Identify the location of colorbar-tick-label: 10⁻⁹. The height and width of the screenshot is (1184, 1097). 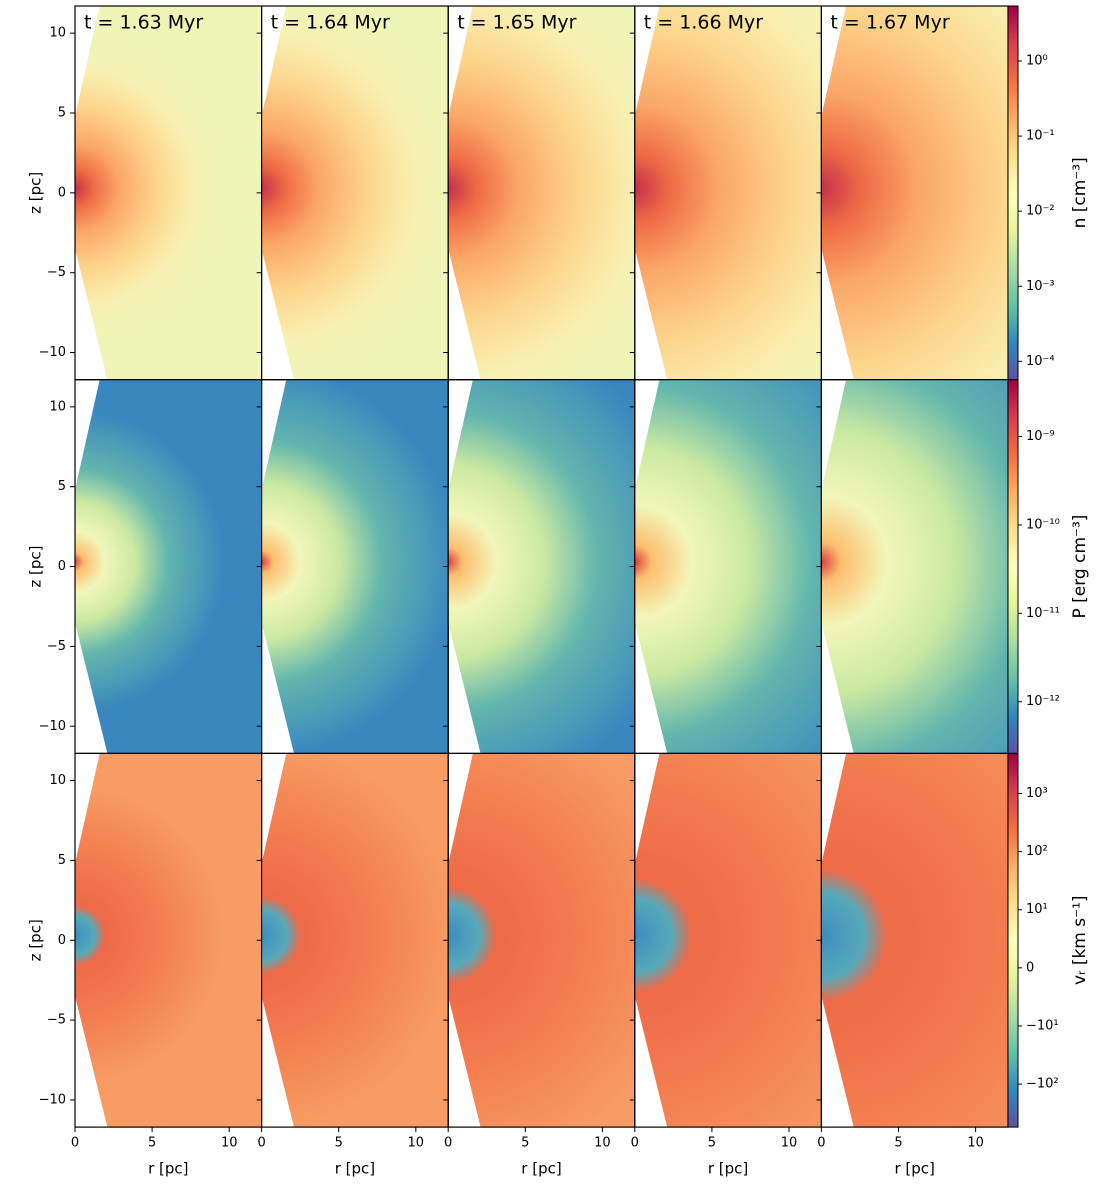
(1040, 436).